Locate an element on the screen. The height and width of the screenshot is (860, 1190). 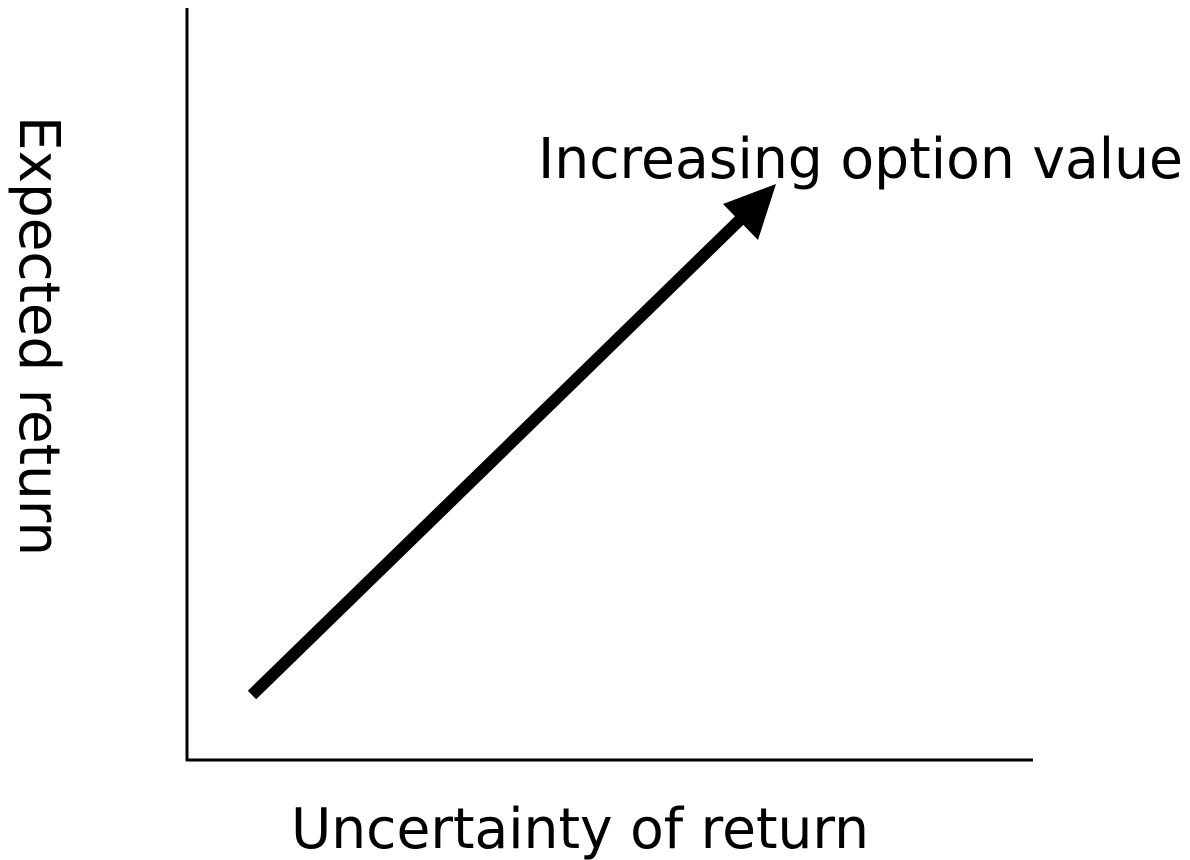
y-axis-label: Expected return is located at coordinates (38, 336).